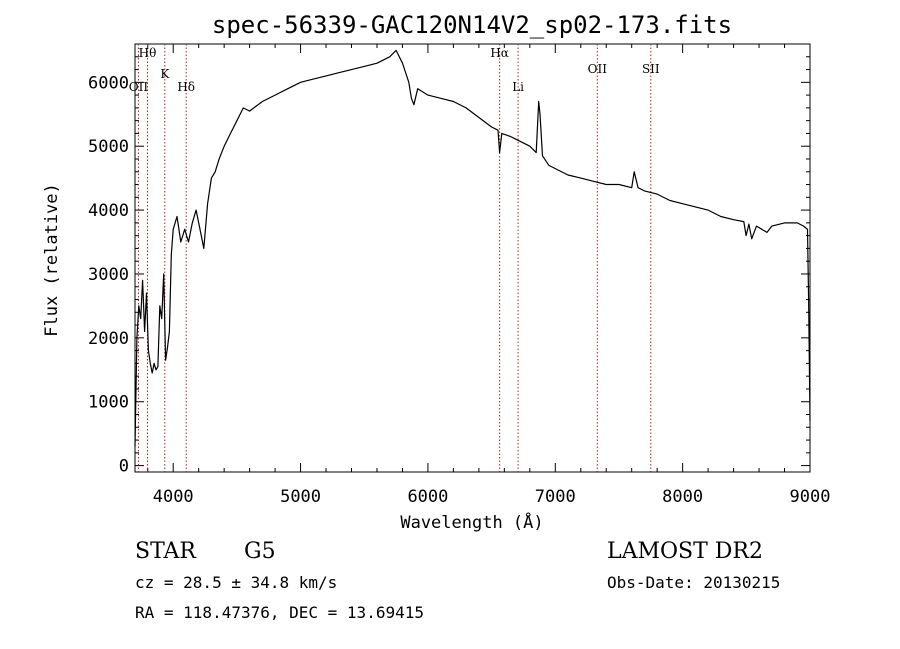 This screenshot has width=900, height=649. I want to click on x-tick-label: 9000, so click(810, 497).